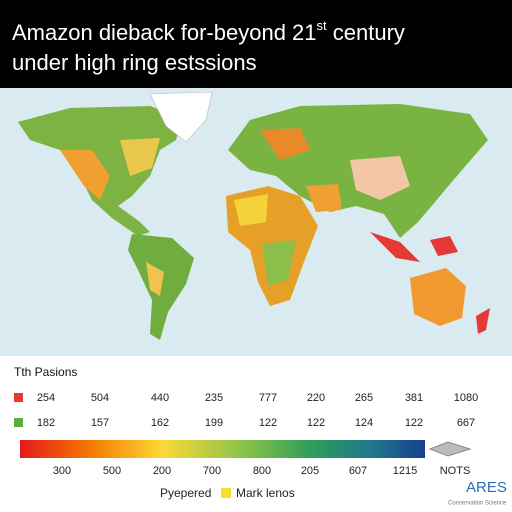 The image size is (512, 512). I want to click on table-cell: 667, so click(466, 423).